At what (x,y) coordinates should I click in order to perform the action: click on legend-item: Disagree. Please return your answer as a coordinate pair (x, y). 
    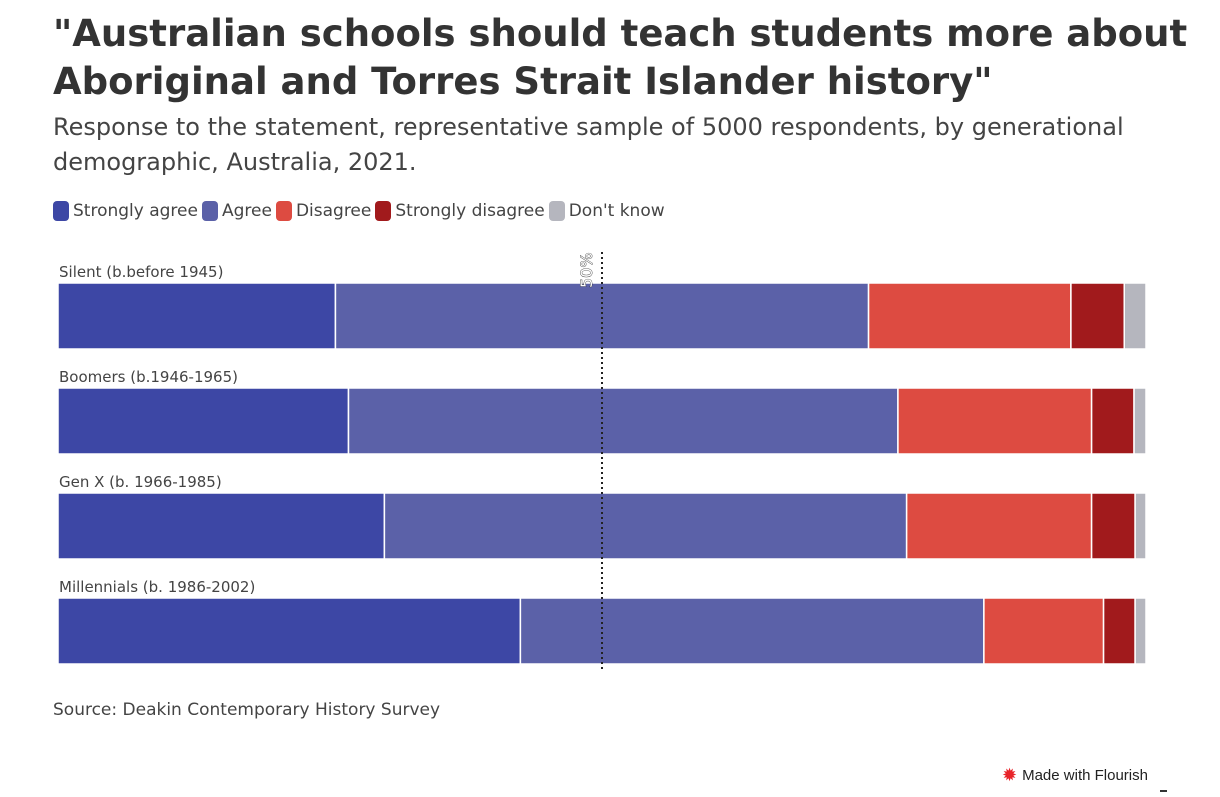
    Looking at the image, I should click on (323, 211).